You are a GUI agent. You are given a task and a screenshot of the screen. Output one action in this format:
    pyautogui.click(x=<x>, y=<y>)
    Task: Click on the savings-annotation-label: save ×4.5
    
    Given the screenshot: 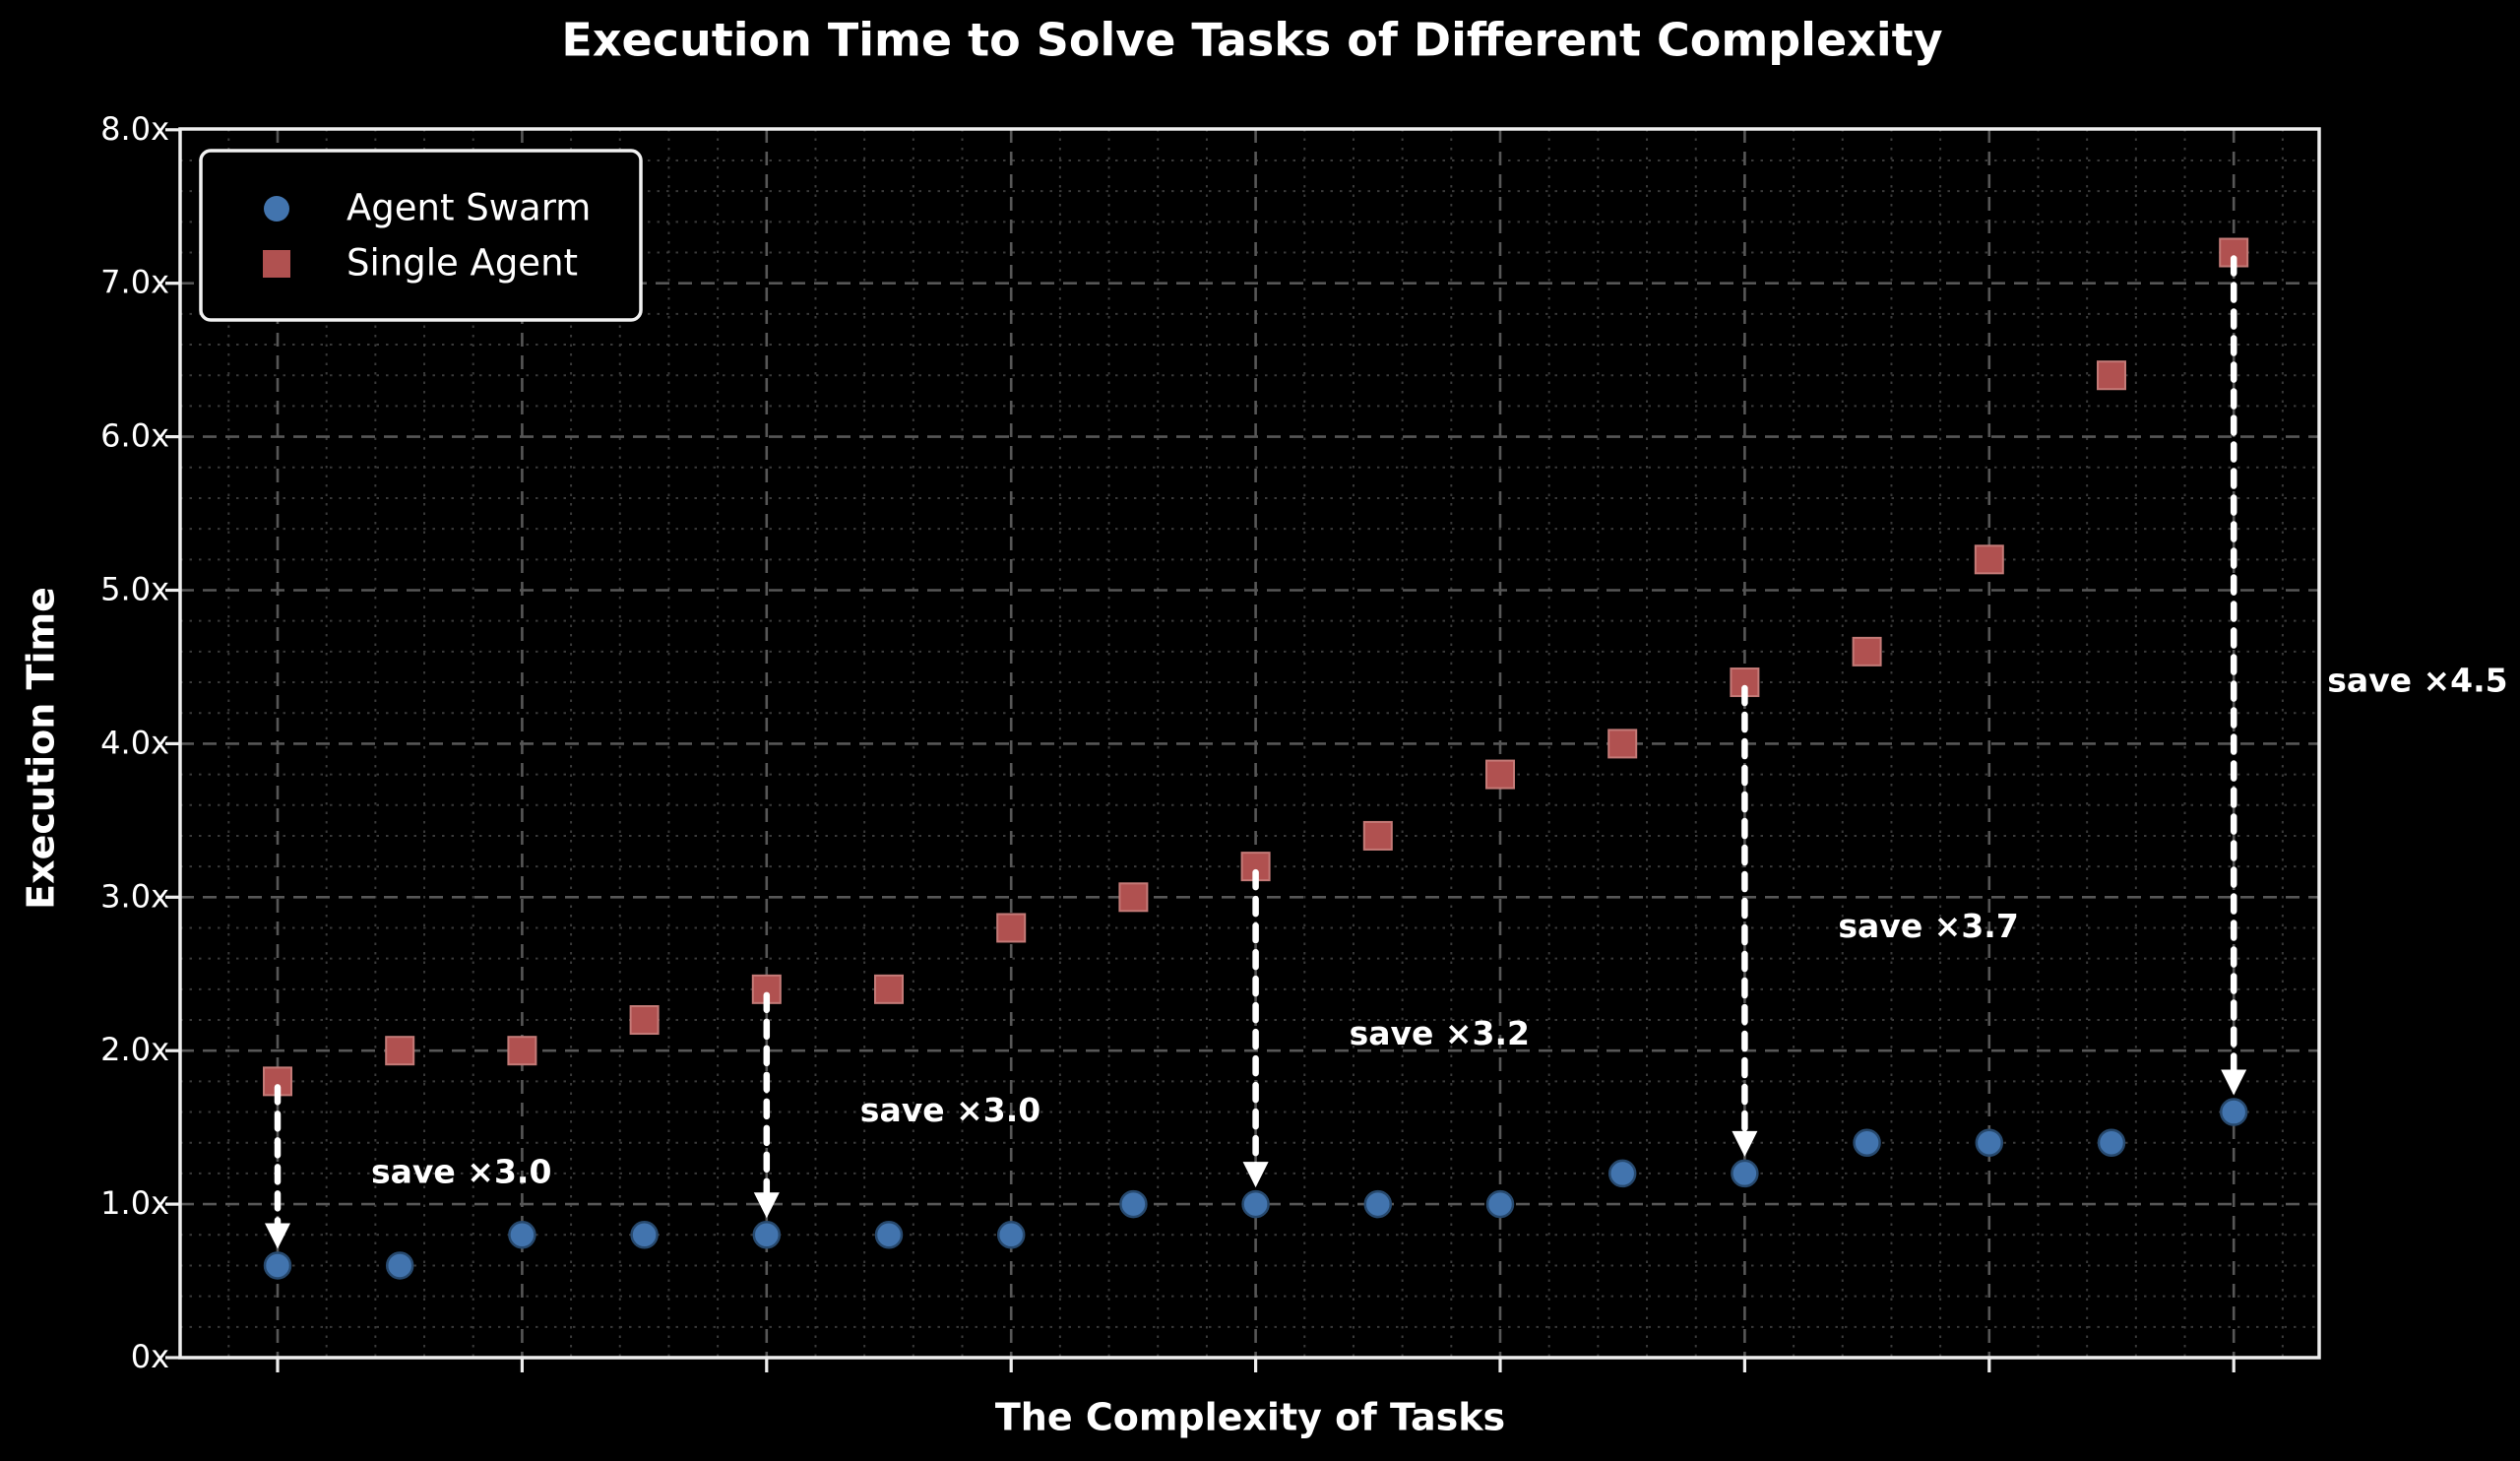 What is the action you would take?
    pyautogui.click(x=2417, y=681)
    